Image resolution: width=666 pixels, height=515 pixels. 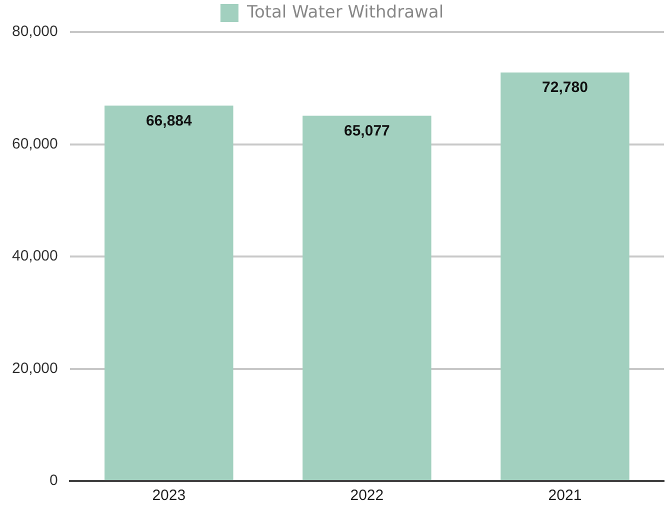 What do you see at coordinates (367, 131) in the screenshot?
I see `data-label: 65,077` at bounding box center [367, 131].